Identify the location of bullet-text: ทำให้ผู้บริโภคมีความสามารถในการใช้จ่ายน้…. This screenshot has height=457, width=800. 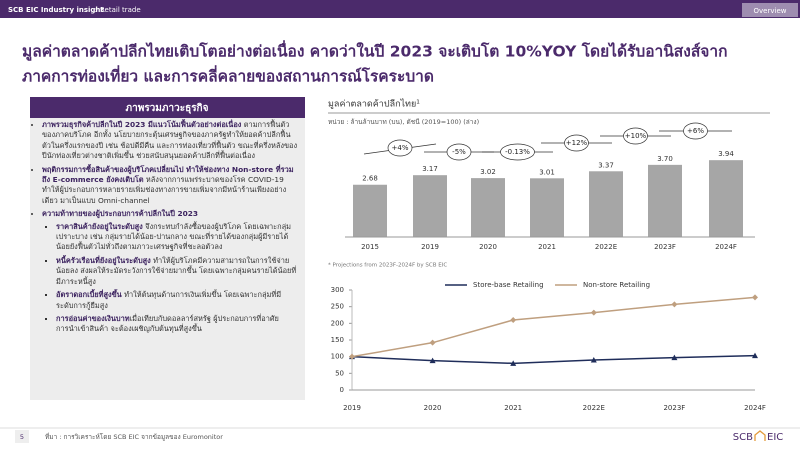
(176, 270).